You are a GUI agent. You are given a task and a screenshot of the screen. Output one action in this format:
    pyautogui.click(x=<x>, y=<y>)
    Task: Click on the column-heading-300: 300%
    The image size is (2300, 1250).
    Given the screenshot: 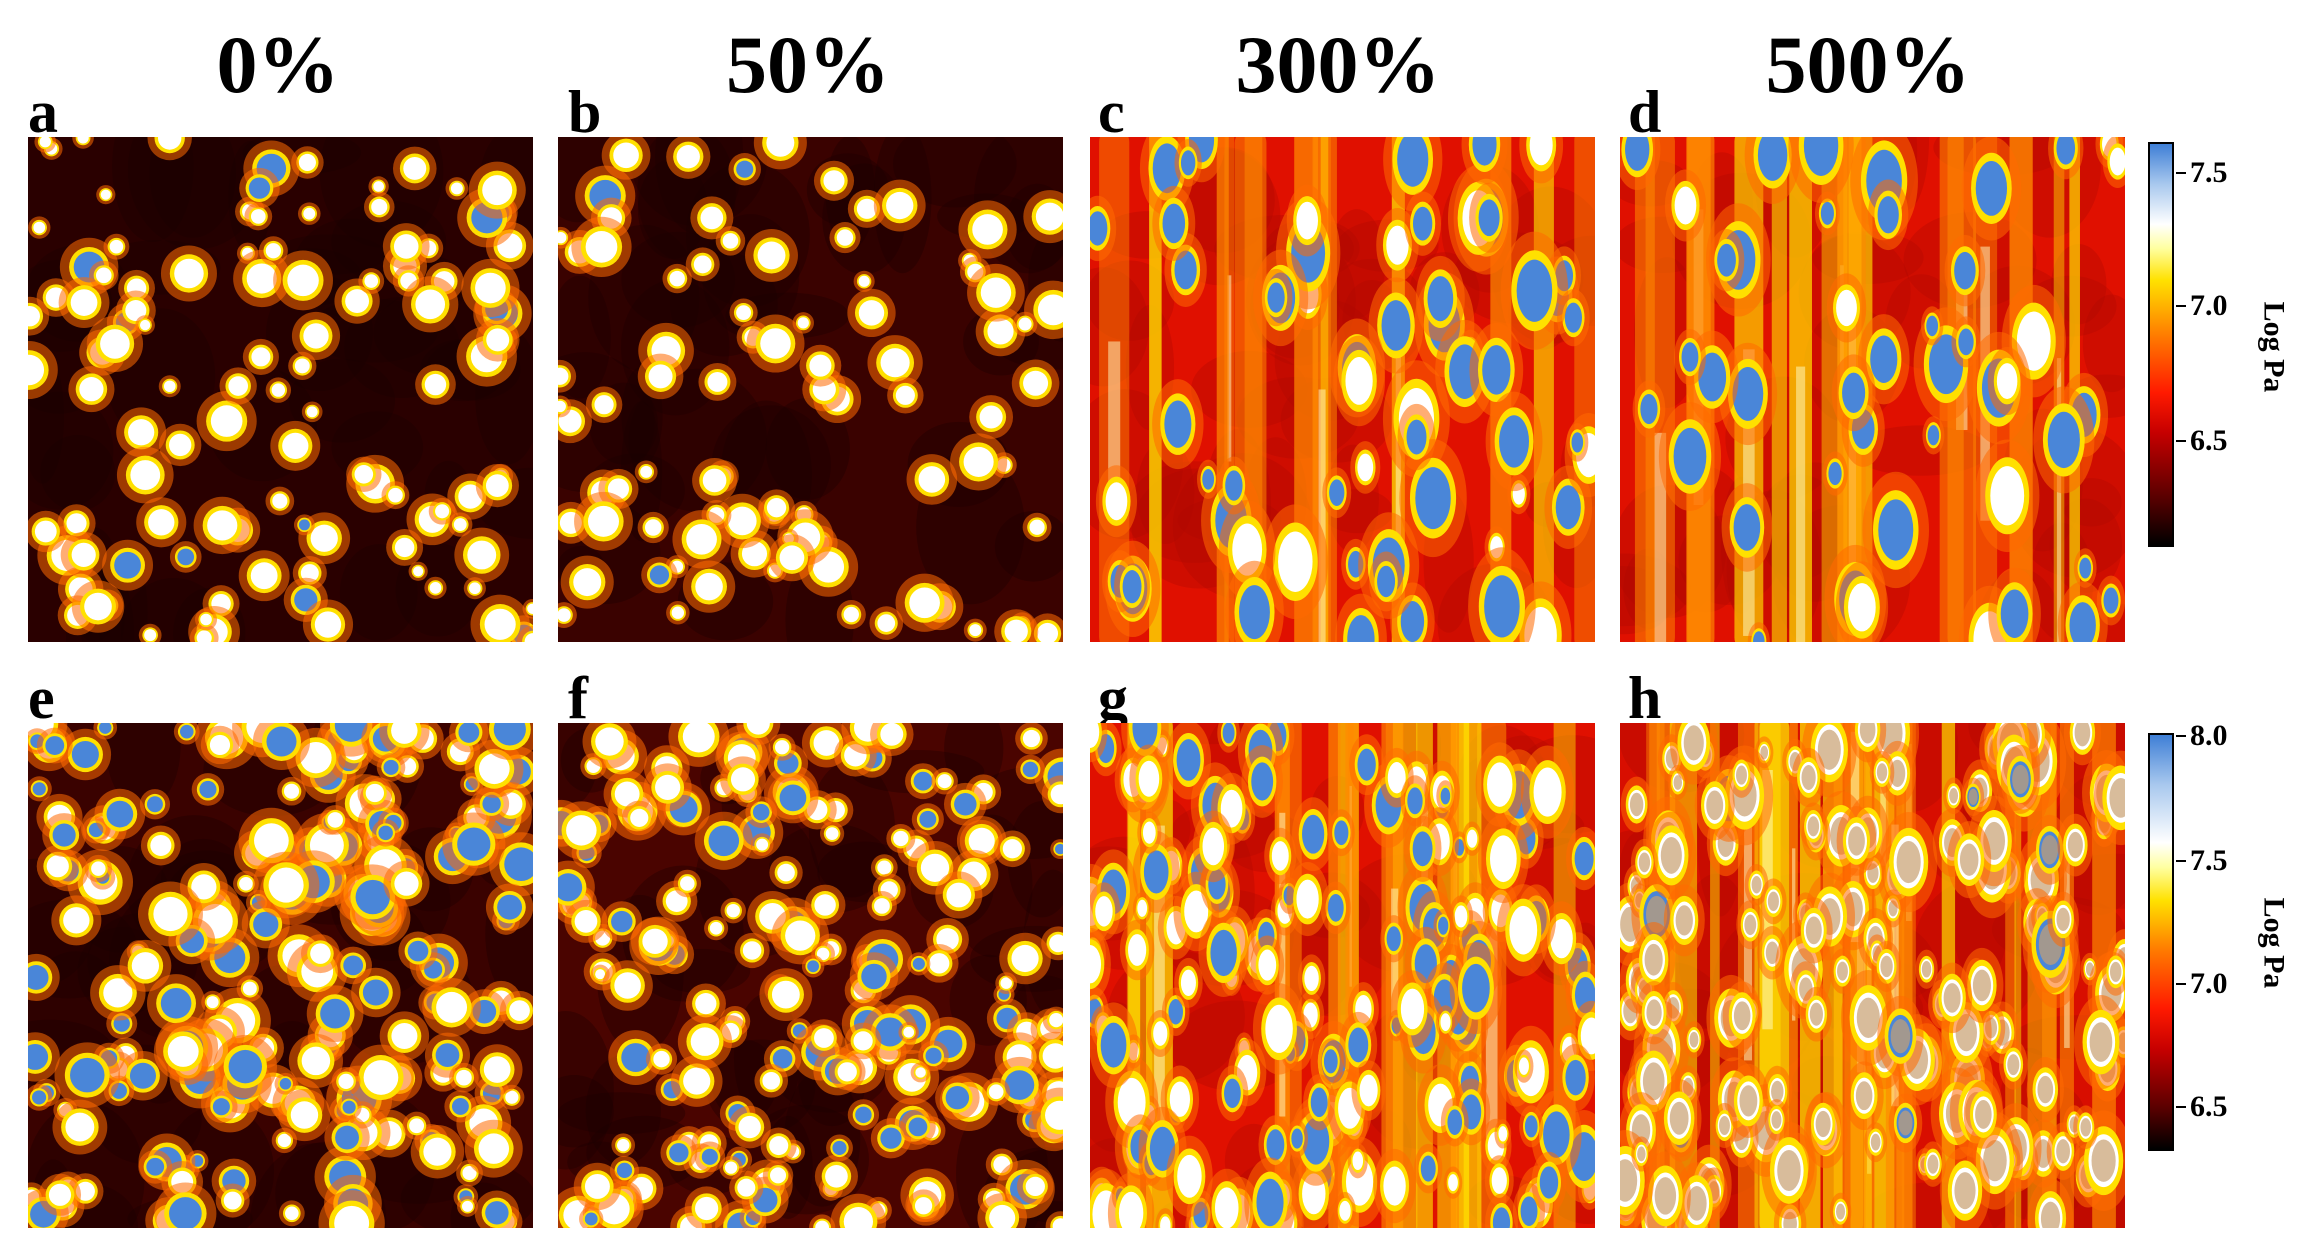 What is the action you would take?
    pyautogui.click(x=1338, y=64)
    